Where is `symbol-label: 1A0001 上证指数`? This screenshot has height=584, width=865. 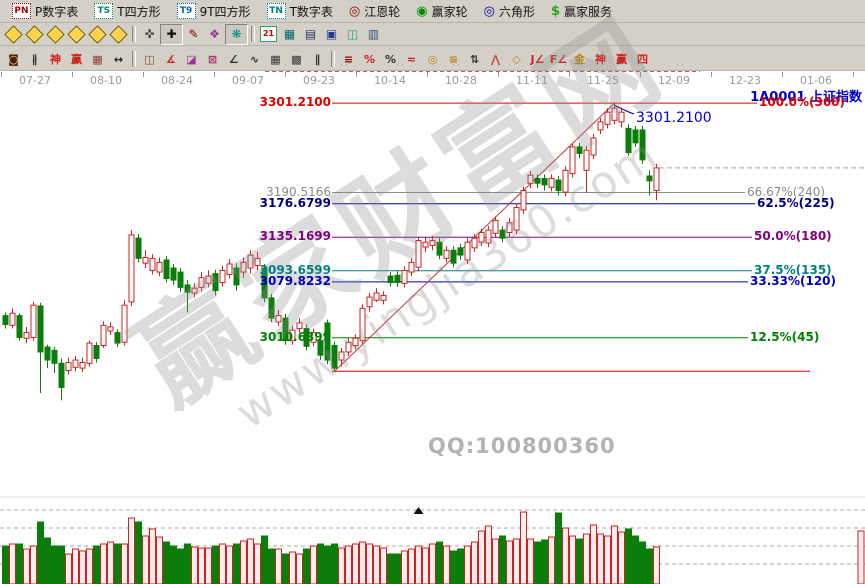 symbol-label: 1A0001 上证指数 is located at coordinates (806, 97).